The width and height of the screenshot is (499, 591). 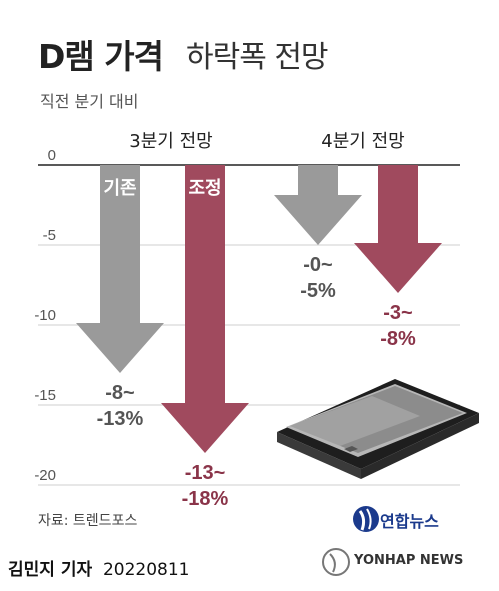 I want to click on data-label: -5%, so click(x=318, y=291).